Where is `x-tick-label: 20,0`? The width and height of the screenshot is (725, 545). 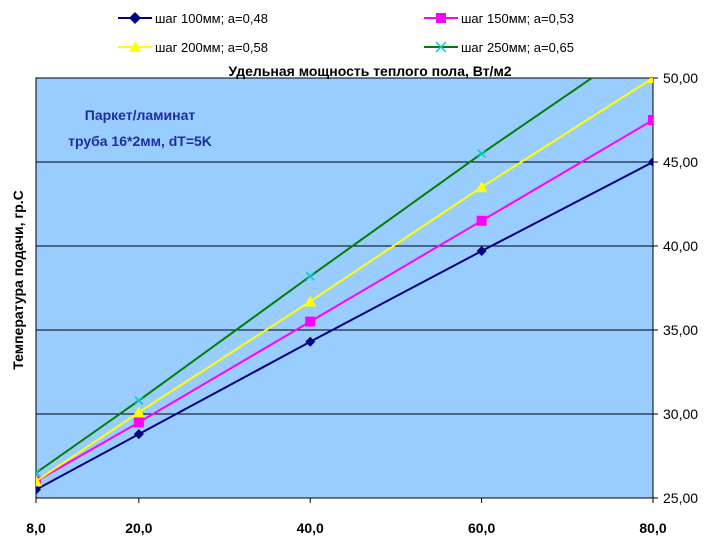 x-tick-label: 20,0 is located at coordinates (138, 528).